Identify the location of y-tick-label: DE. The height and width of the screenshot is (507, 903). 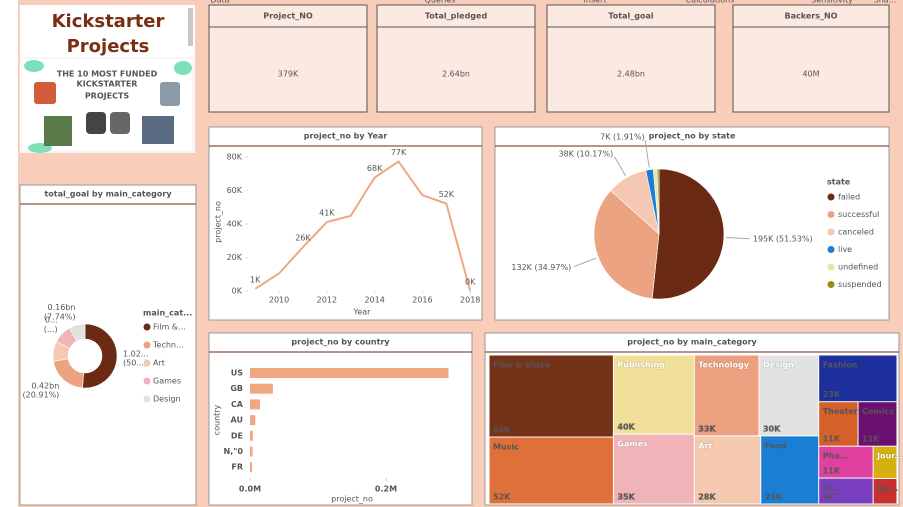
(237, 435).